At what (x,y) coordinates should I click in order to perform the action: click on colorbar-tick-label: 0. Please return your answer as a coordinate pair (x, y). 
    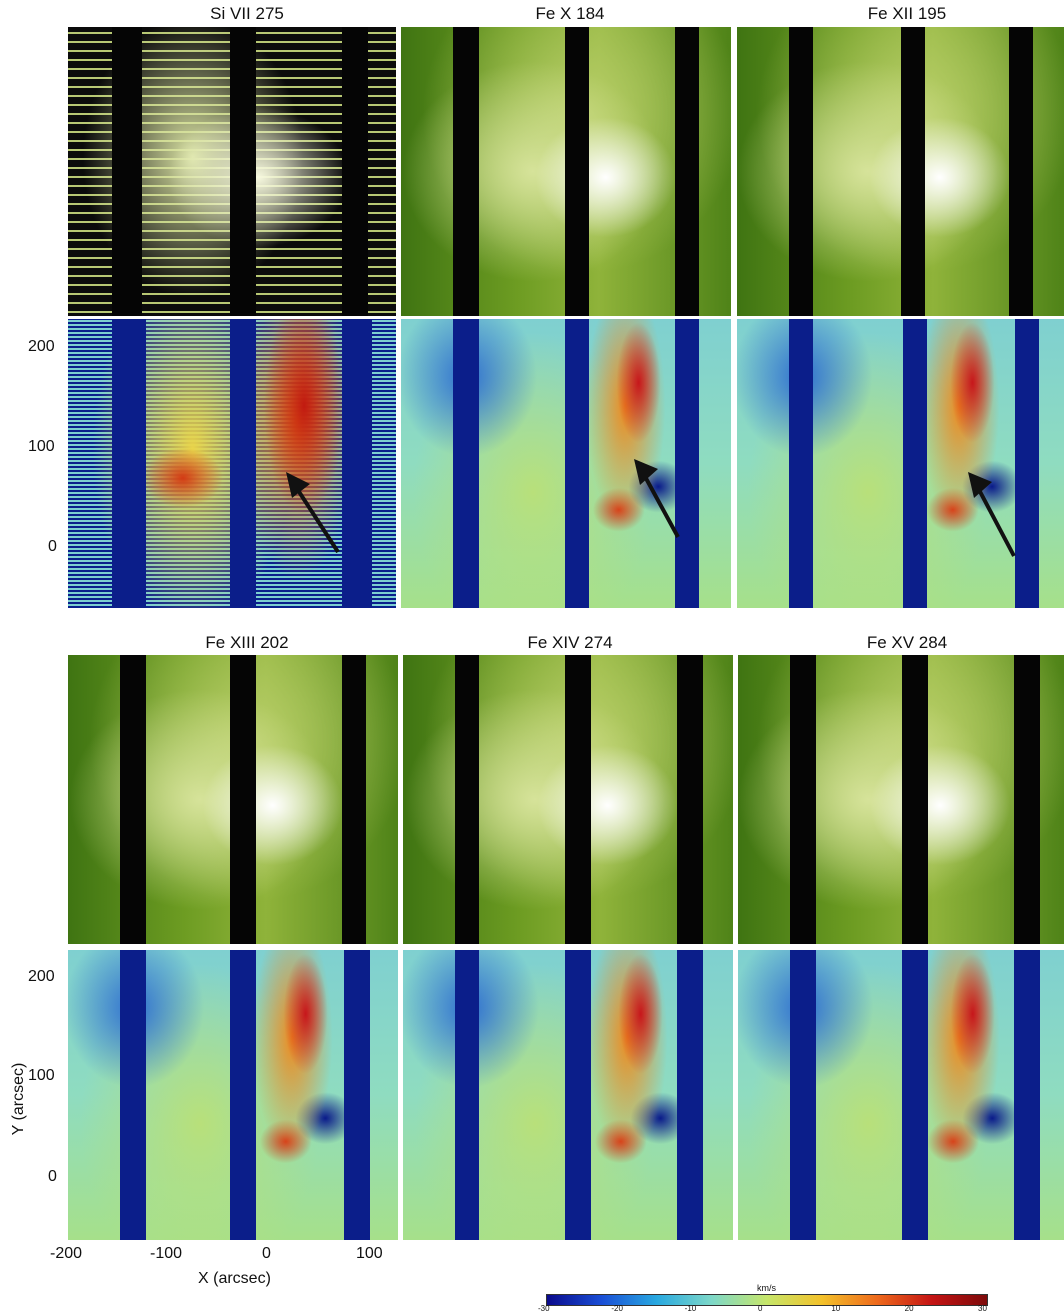
    Looking at the image, I should click on (760, 1308).